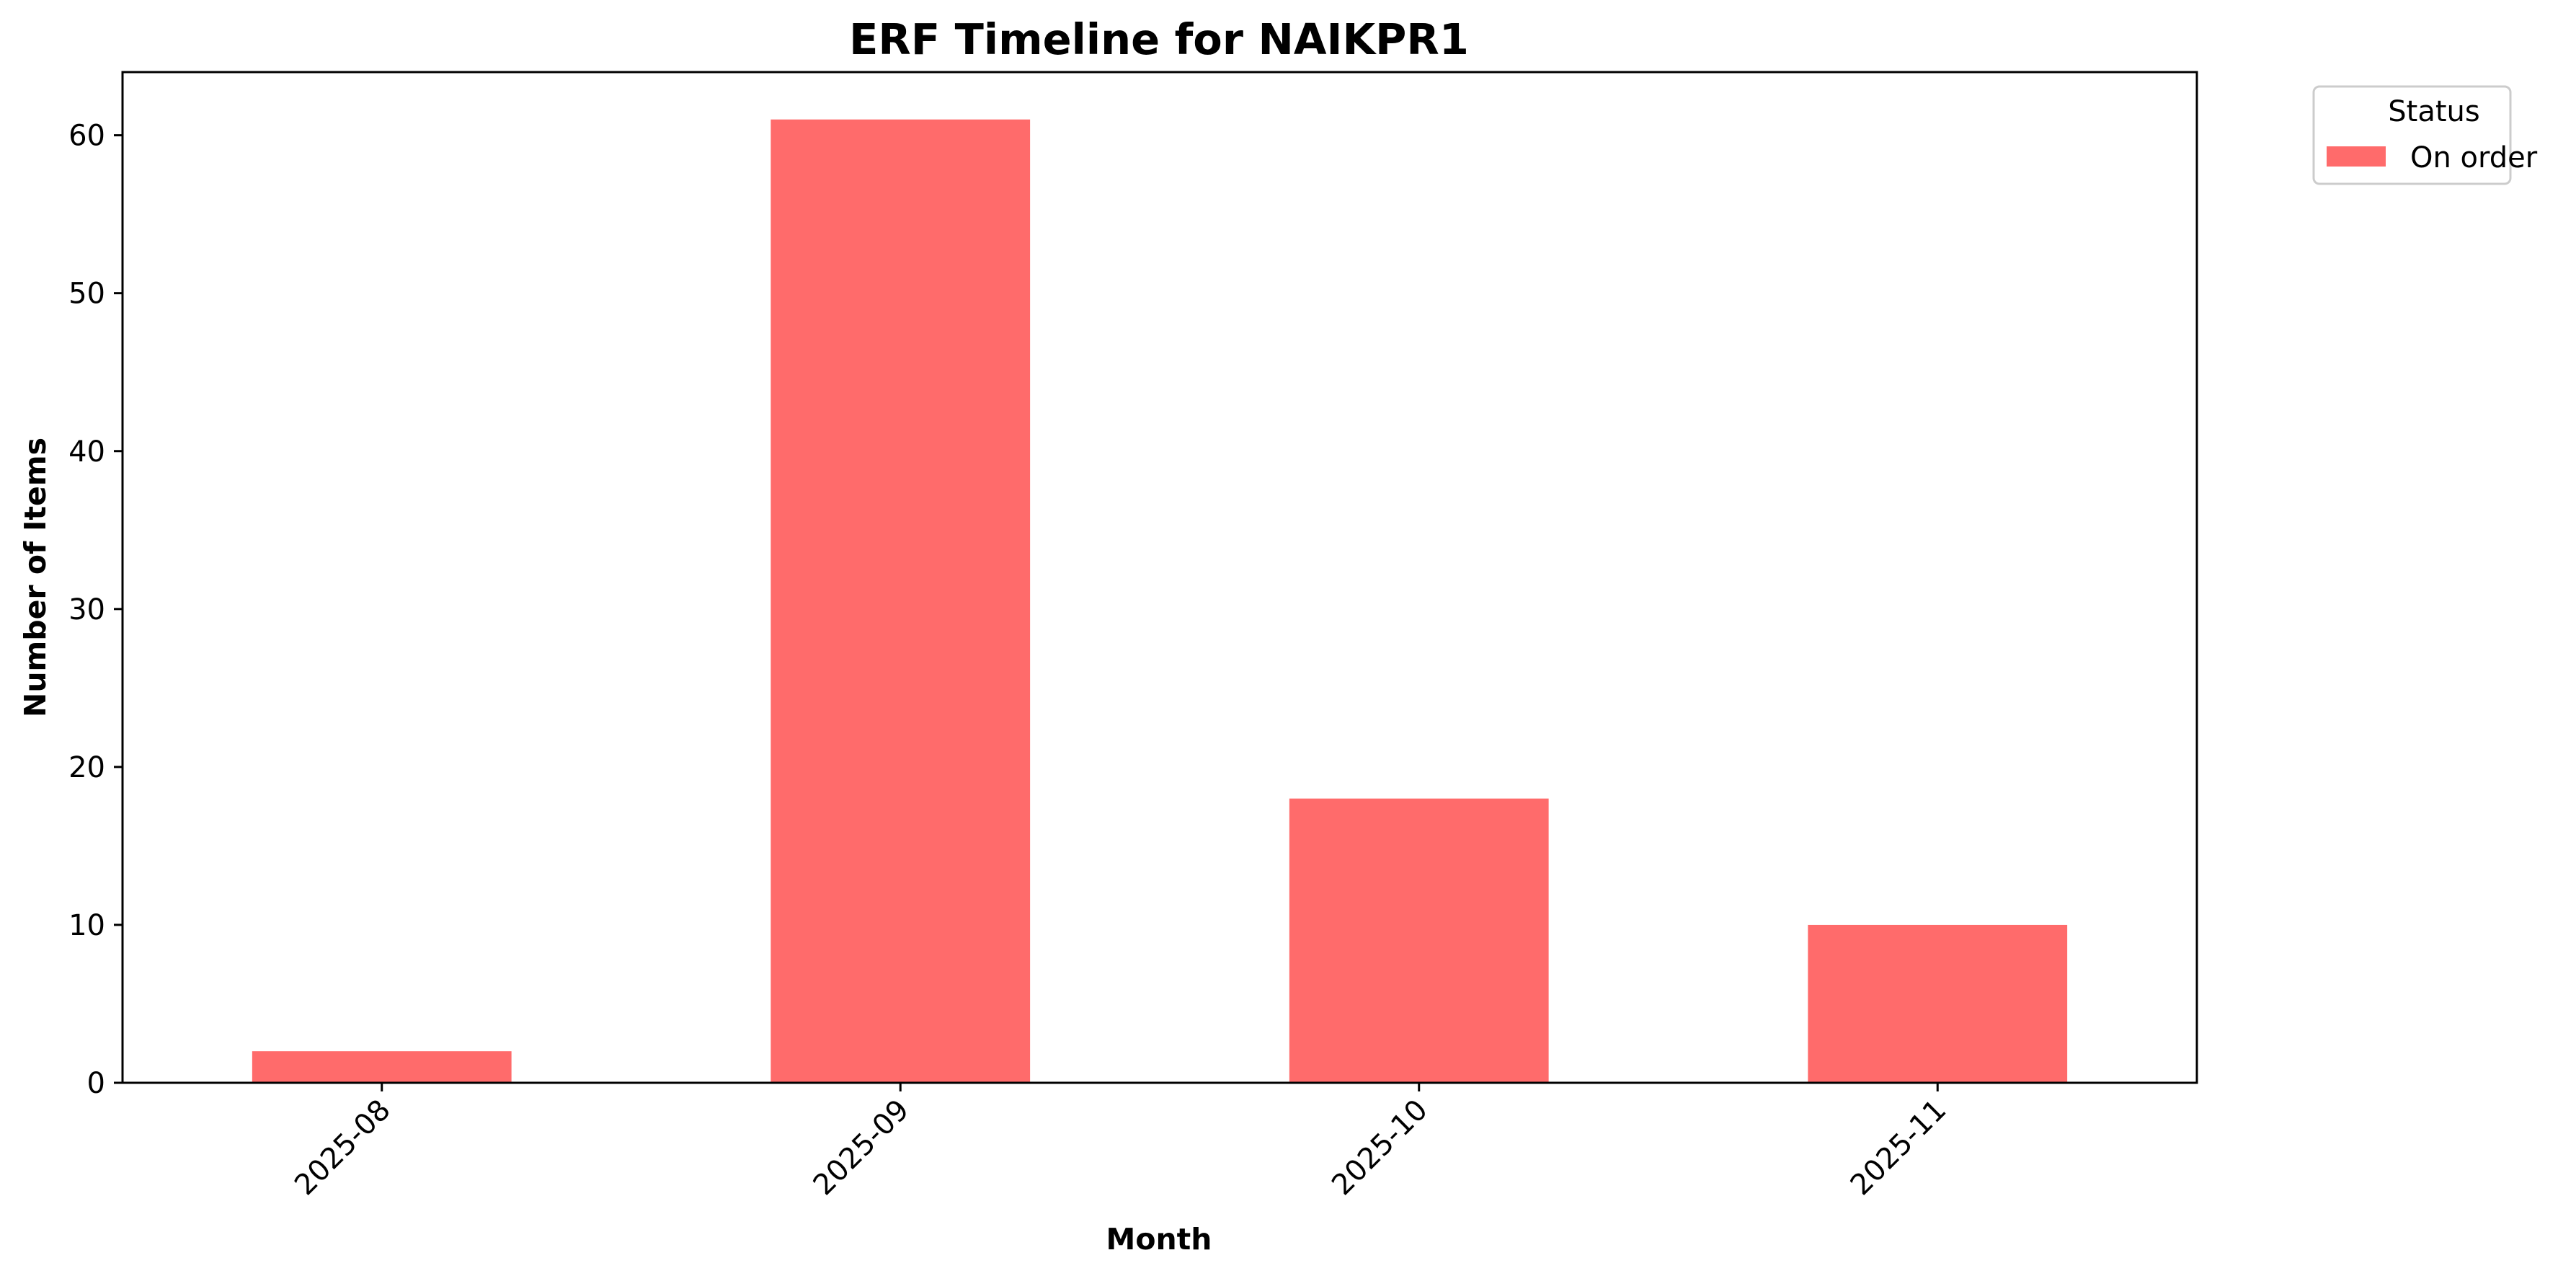  I want to click on y-tick-label: 30, so click(86, 609).